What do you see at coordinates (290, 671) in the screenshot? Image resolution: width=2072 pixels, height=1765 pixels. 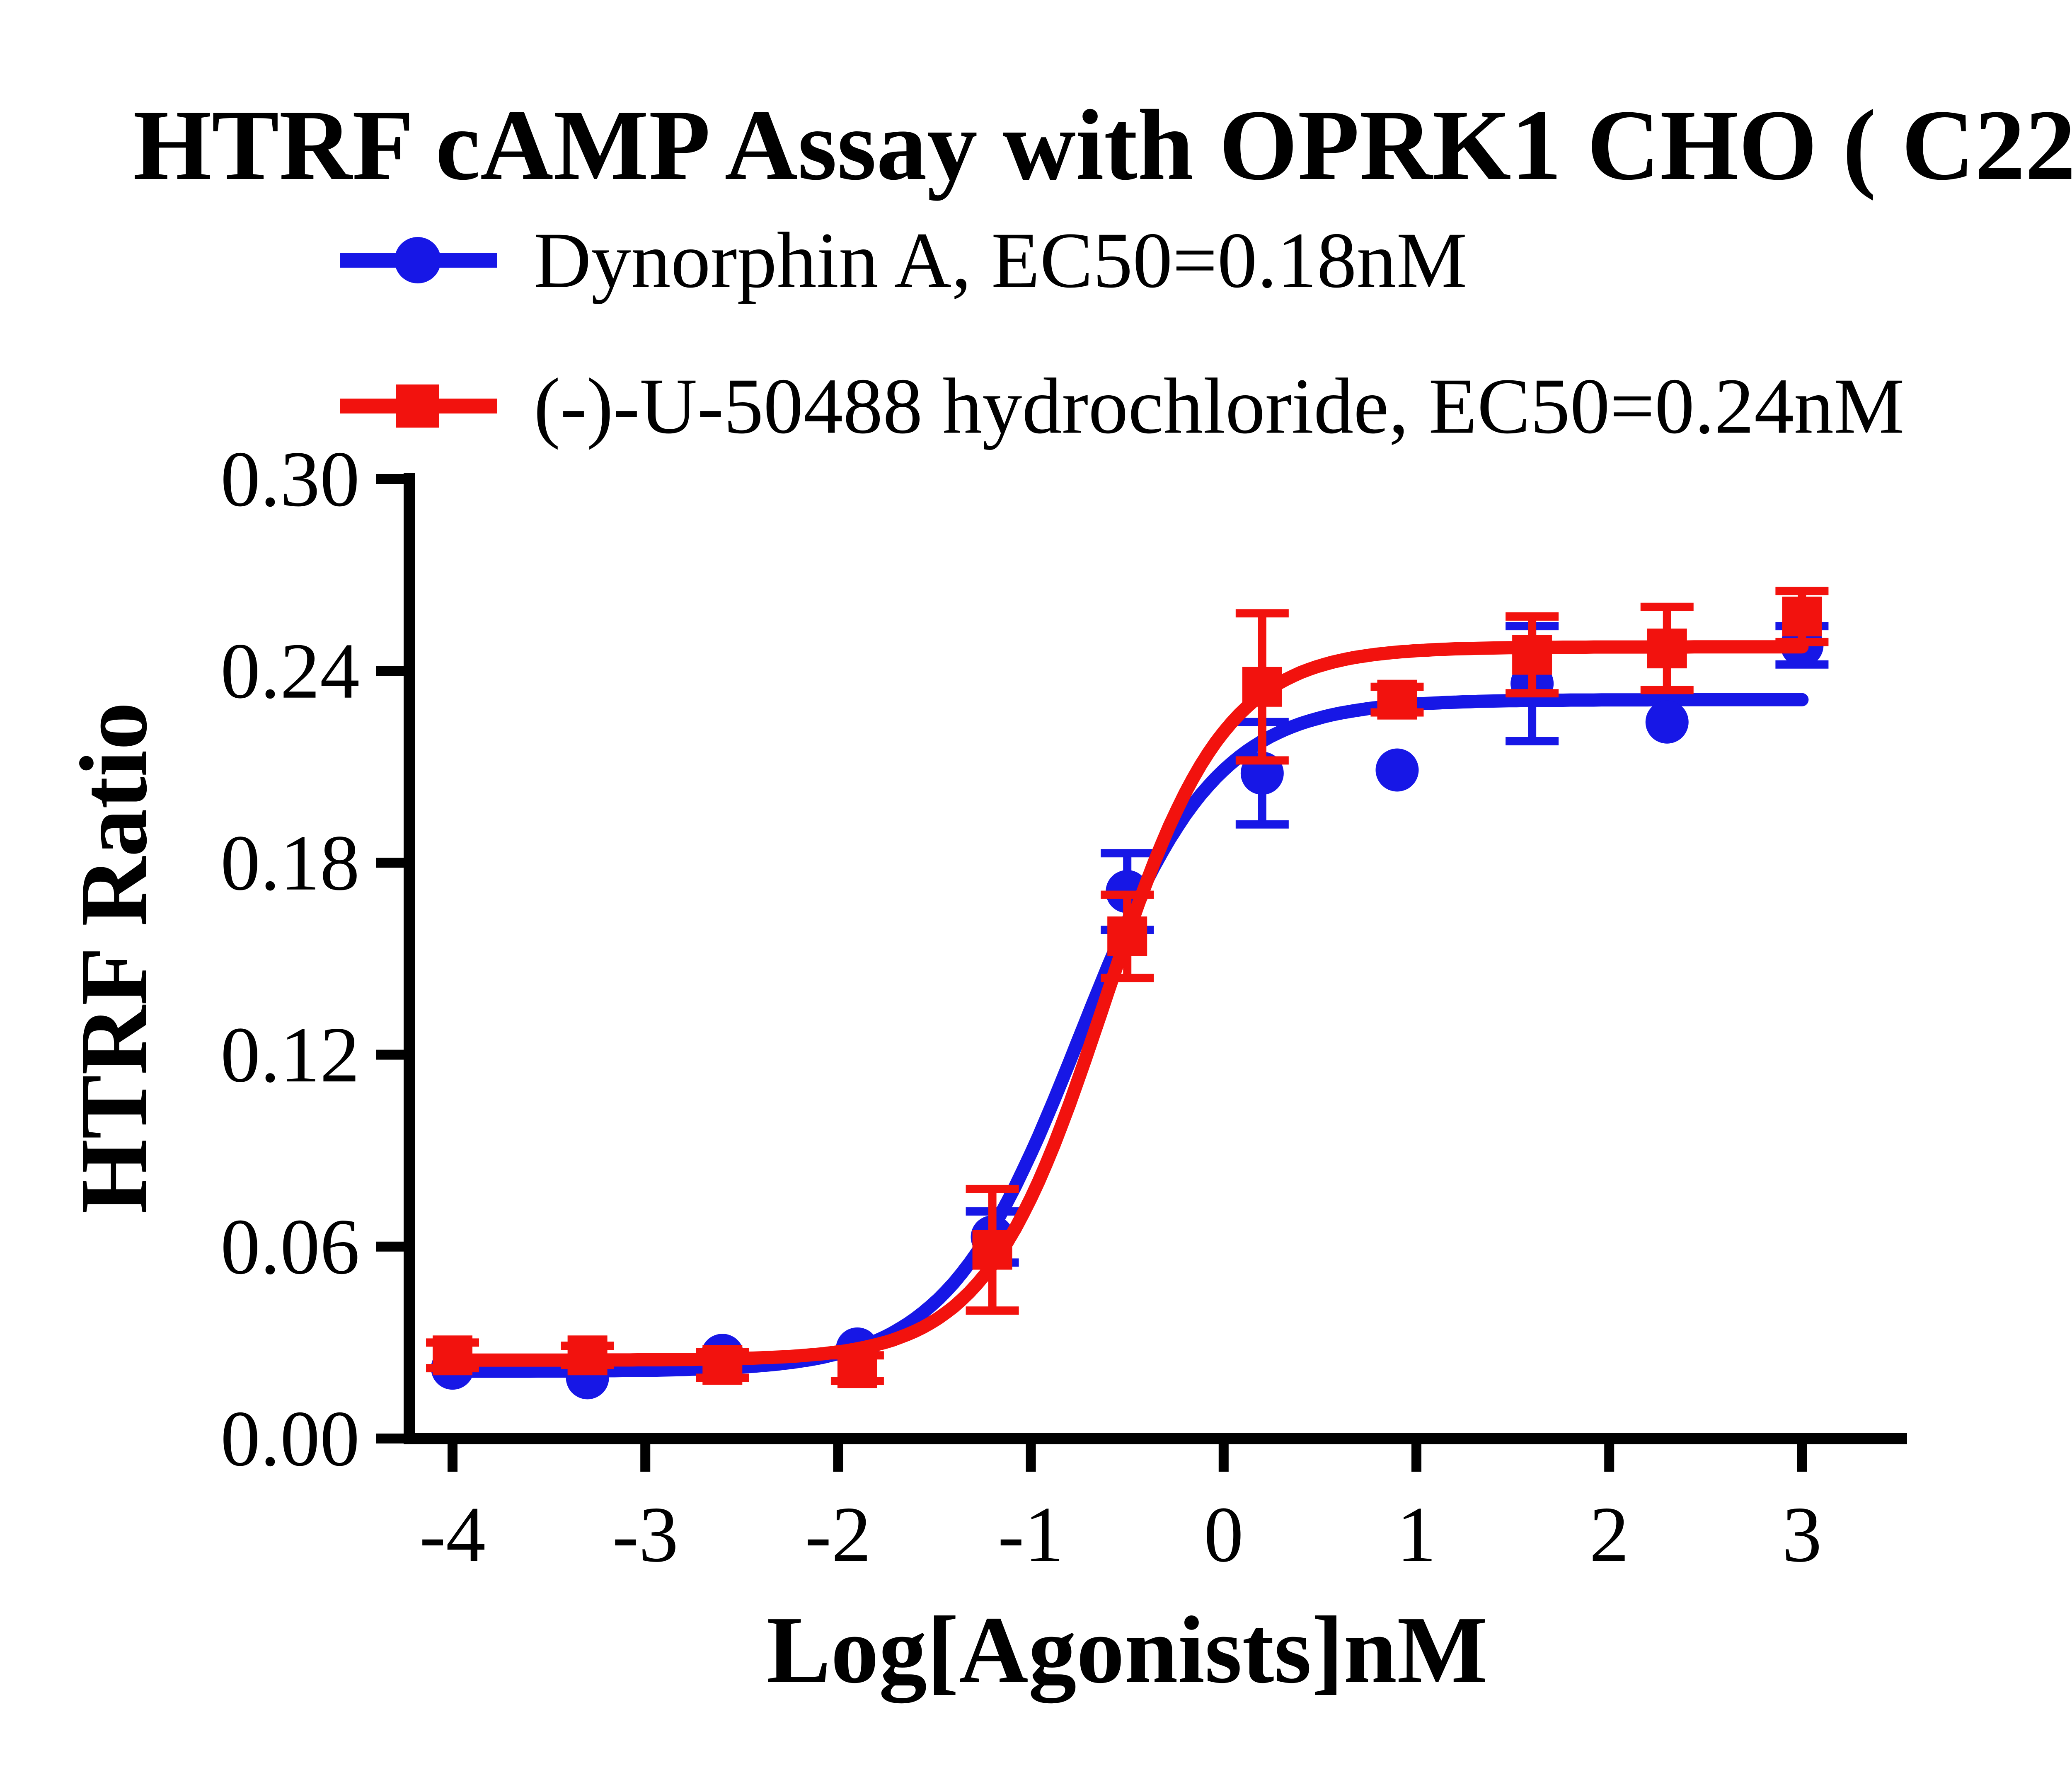 I see `y-tick-label: 0.24` at bounding box center [290, 671].